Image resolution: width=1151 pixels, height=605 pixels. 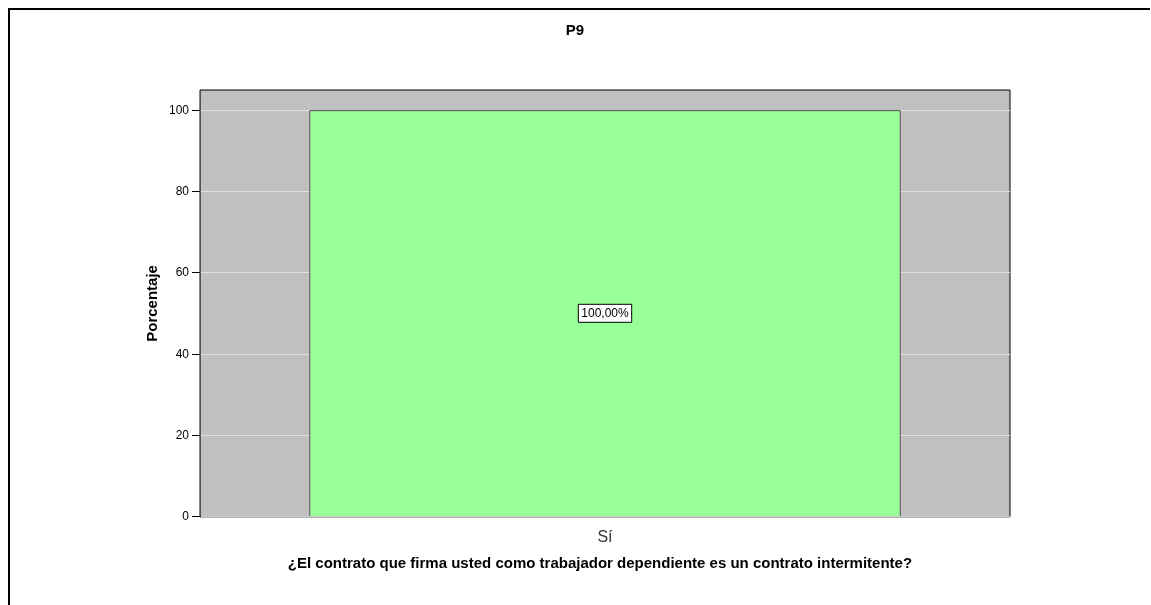 What do you see at coordinates (182, 272) in the screenshot?
I see `y-tick-label: 60` at bounding box center [182, 272].